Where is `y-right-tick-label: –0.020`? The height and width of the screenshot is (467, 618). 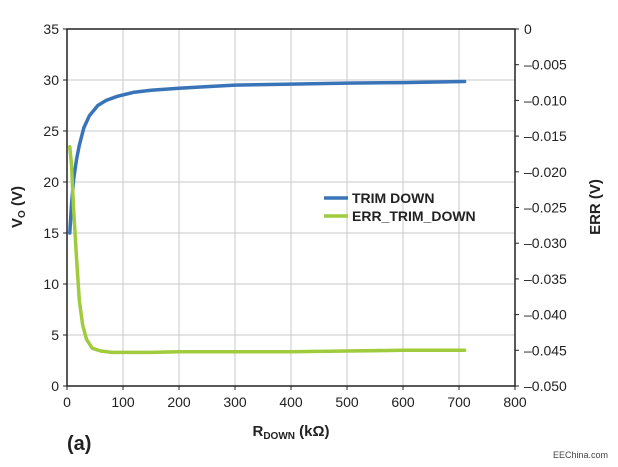 y-right-tick-label: –0.020 is located at coordinates (545, 172).